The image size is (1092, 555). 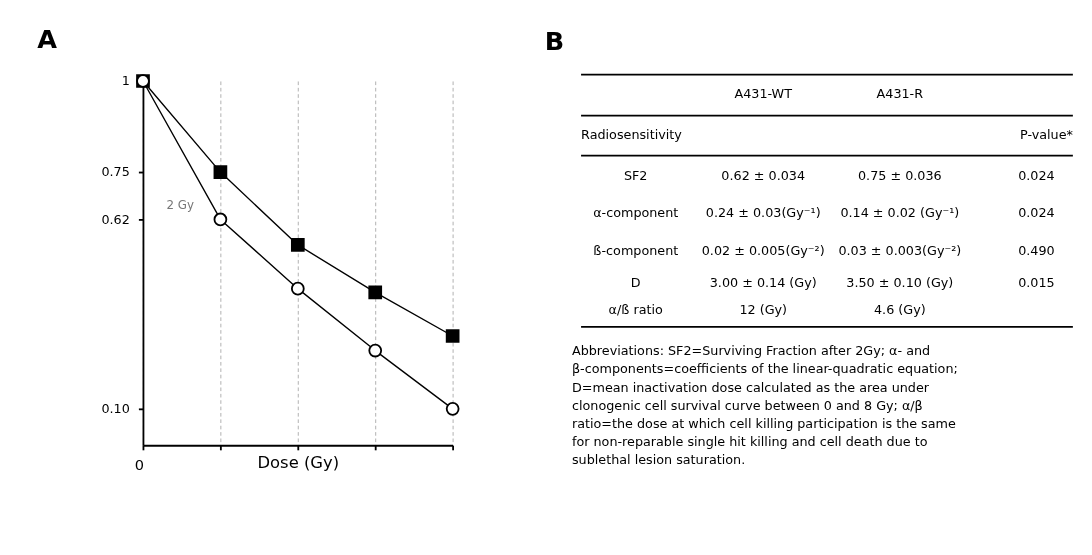 What do you see at coordinates (115, 219) in the screenshot?
I see `y-tick-label: 0.62` at bounding box center [115, 219].